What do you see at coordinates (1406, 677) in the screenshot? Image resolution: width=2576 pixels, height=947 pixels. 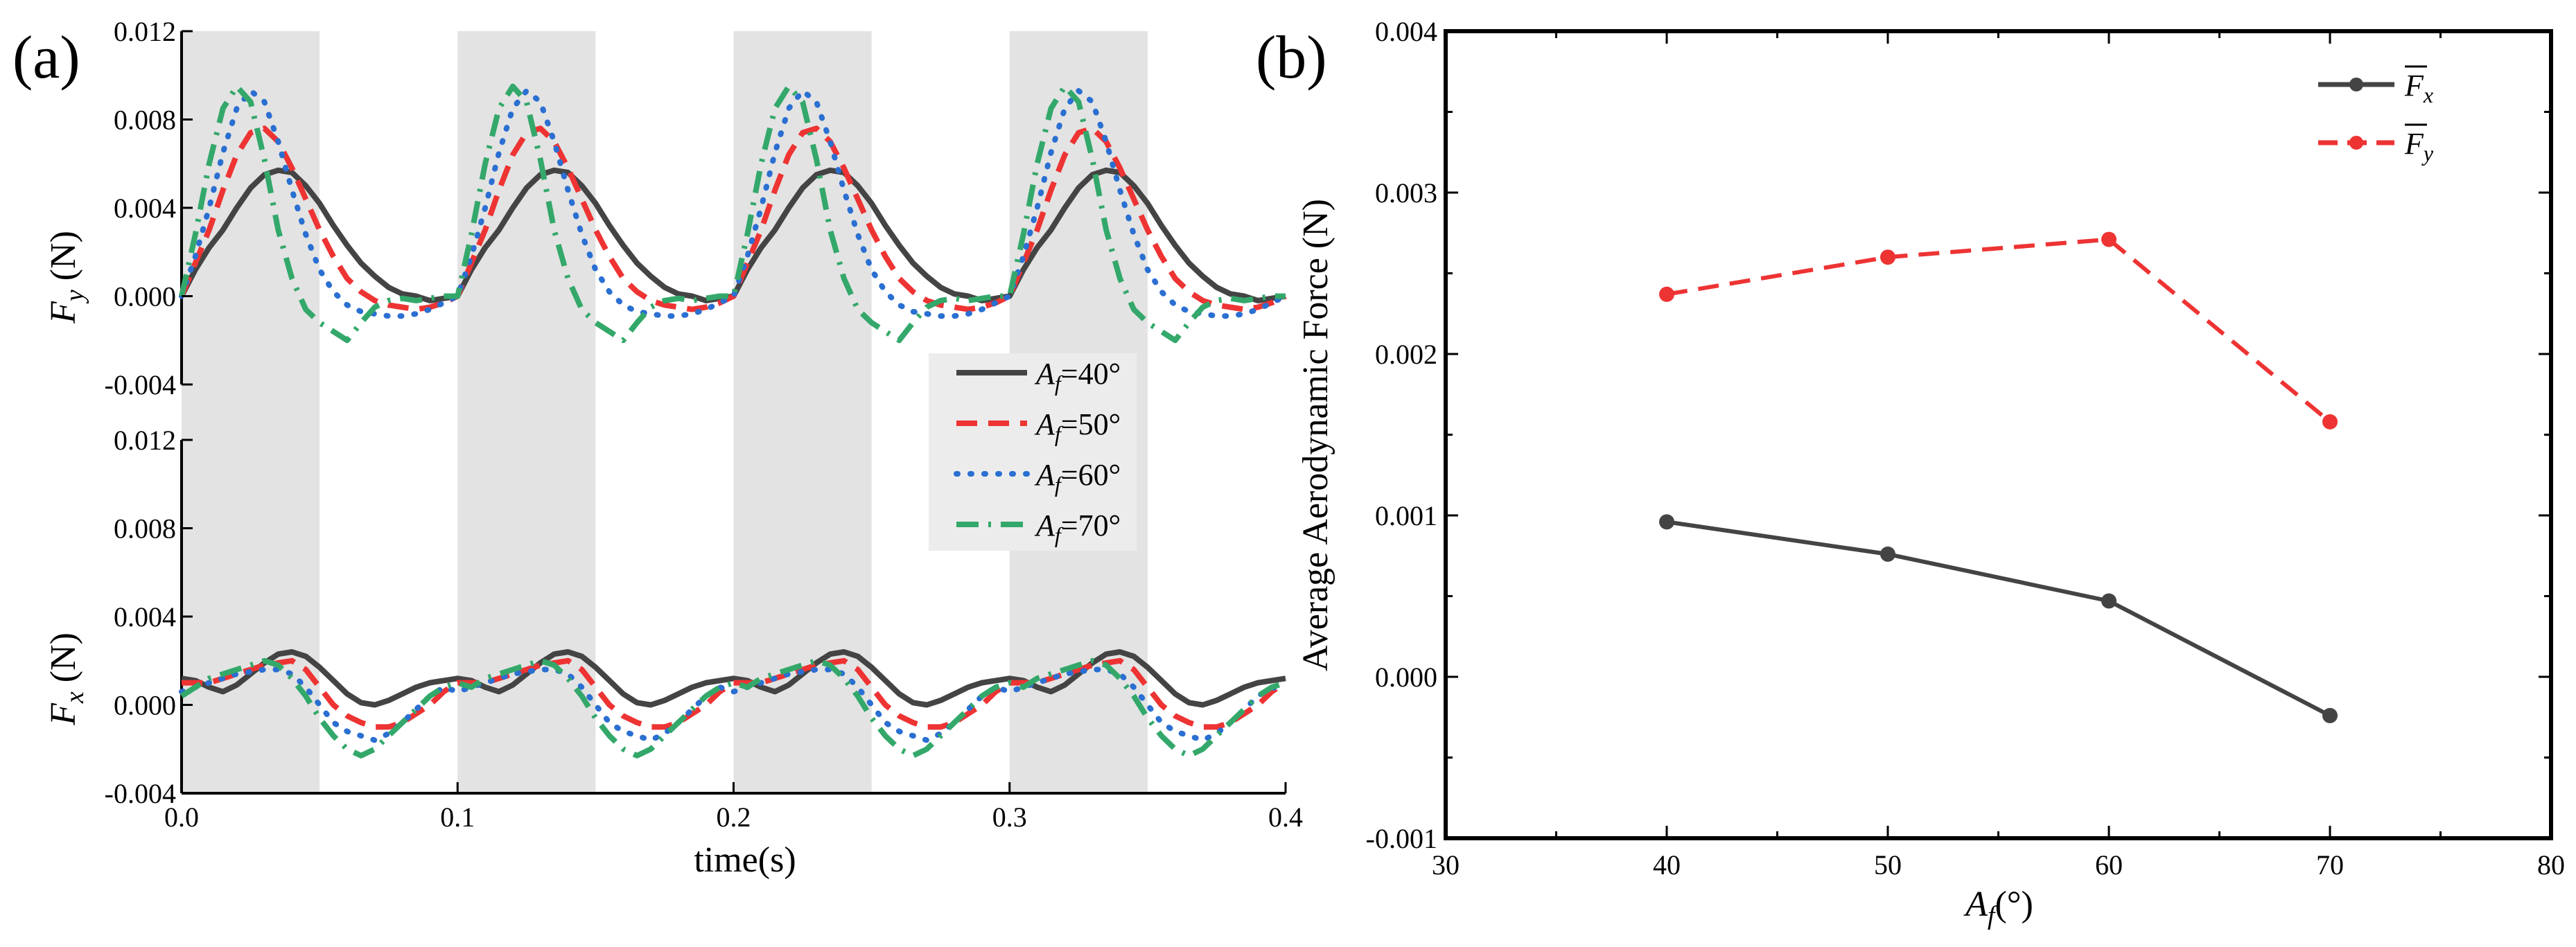 I see `b-ytick-label: 0.000` at bounding box center [1406, 677].